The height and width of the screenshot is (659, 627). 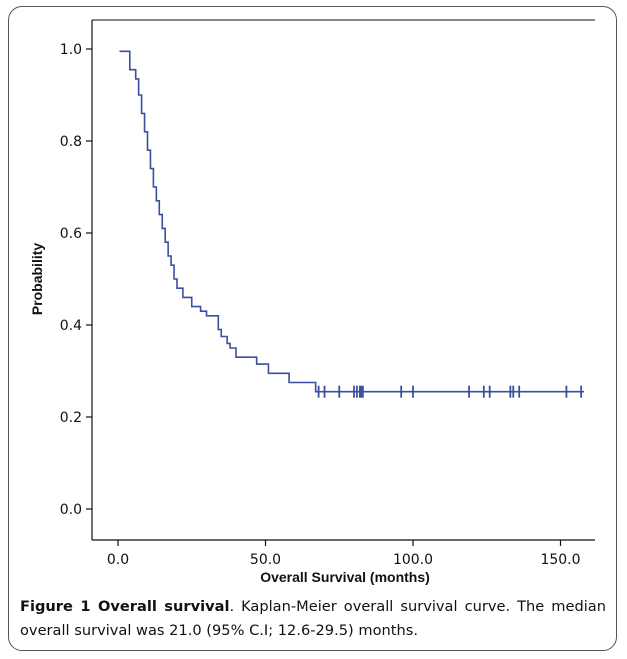 I want to click on x-tick-label: 50.0, so click(x=265, y=560).